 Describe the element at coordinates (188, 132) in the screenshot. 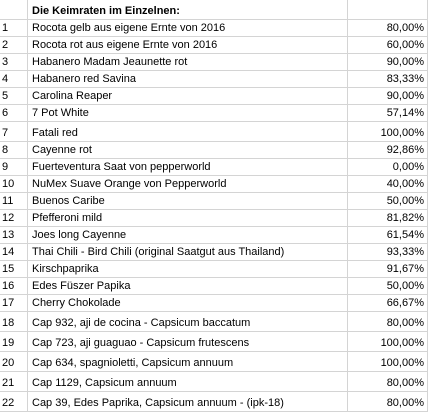

I see `variety-name-cell: Fatali red` at that location.